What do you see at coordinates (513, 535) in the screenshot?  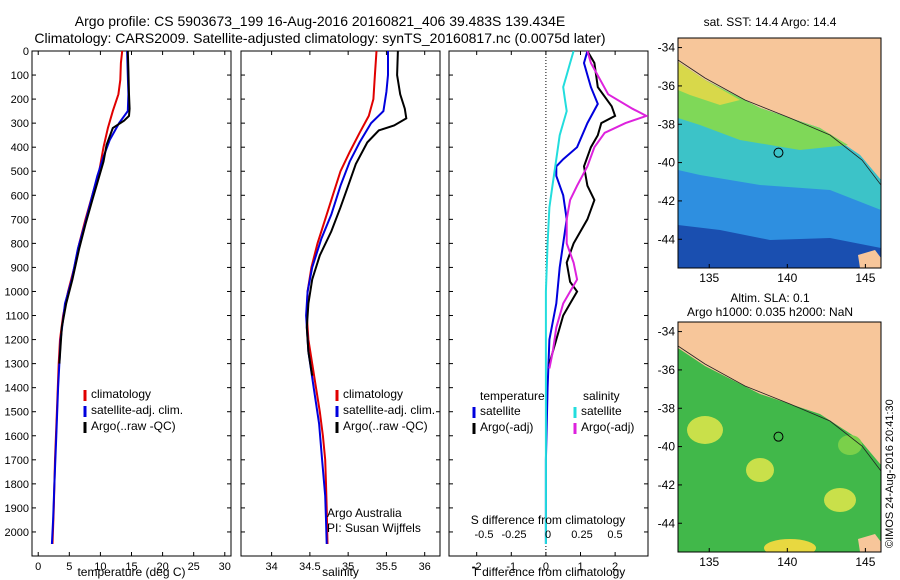 I see `salinity-diff-tick-label: -0.25` at bounding box center [513, 535].